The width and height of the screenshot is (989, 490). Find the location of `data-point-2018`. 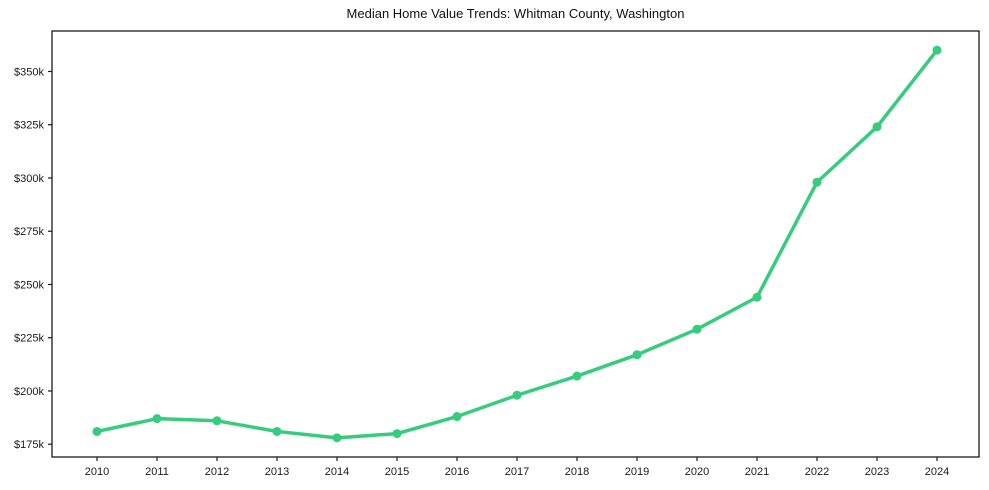

data-point-2018 is located at coordinates (577, 376).